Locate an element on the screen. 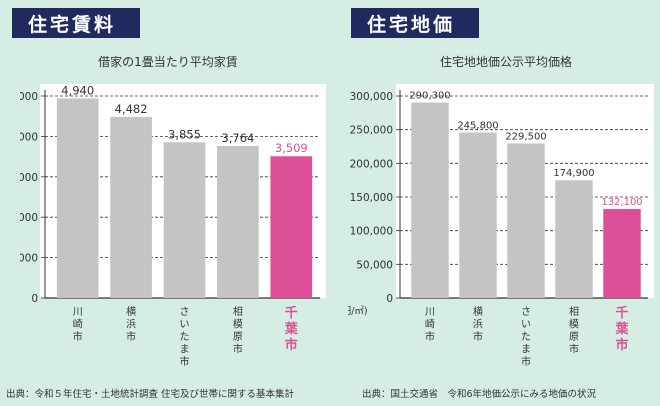 This screenshot has width=660, height=406. header-rent: 住宅賃料 is located at coordinates (76, 23).